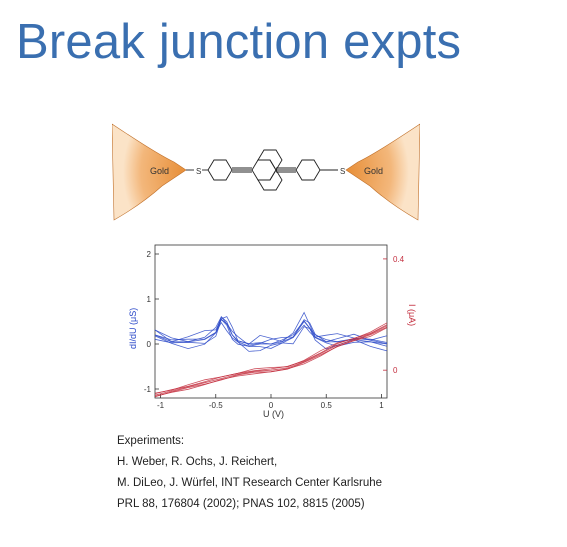 The width and height of the screenshot is (567, 547). Describe the element at coordinates (149, 254) in the screenshot. I see `y-left-tick-label: 2` at that location.